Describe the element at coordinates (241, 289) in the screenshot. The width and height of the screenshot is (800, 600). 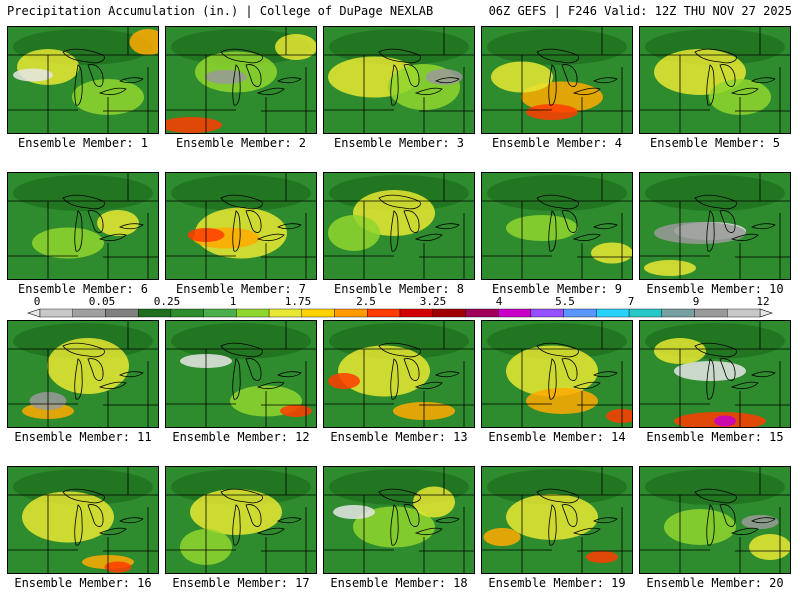
I see `ensemble-member-label: Ensemble Member: 7` at that location.